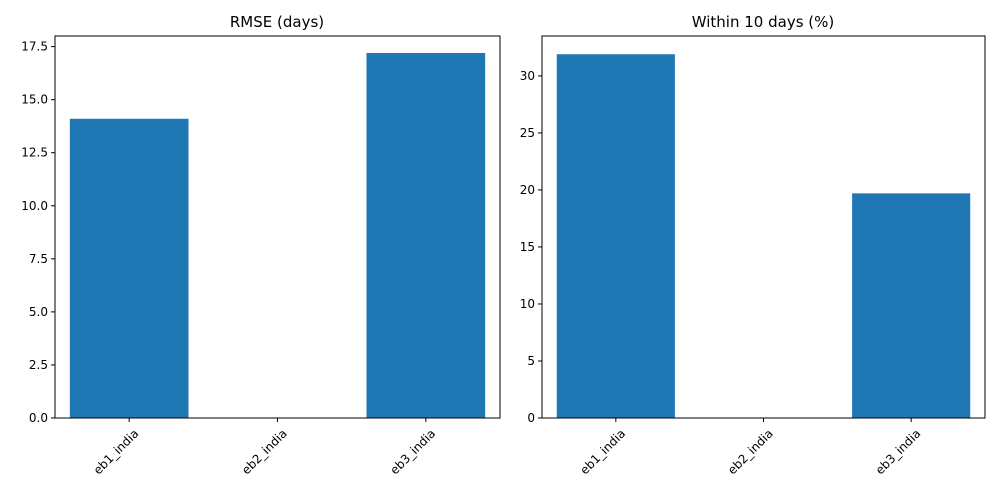 Image resolution: width=1000 pixels, height=500 pixels. I want to click on y-tick-label: 25, so click(527, 133).